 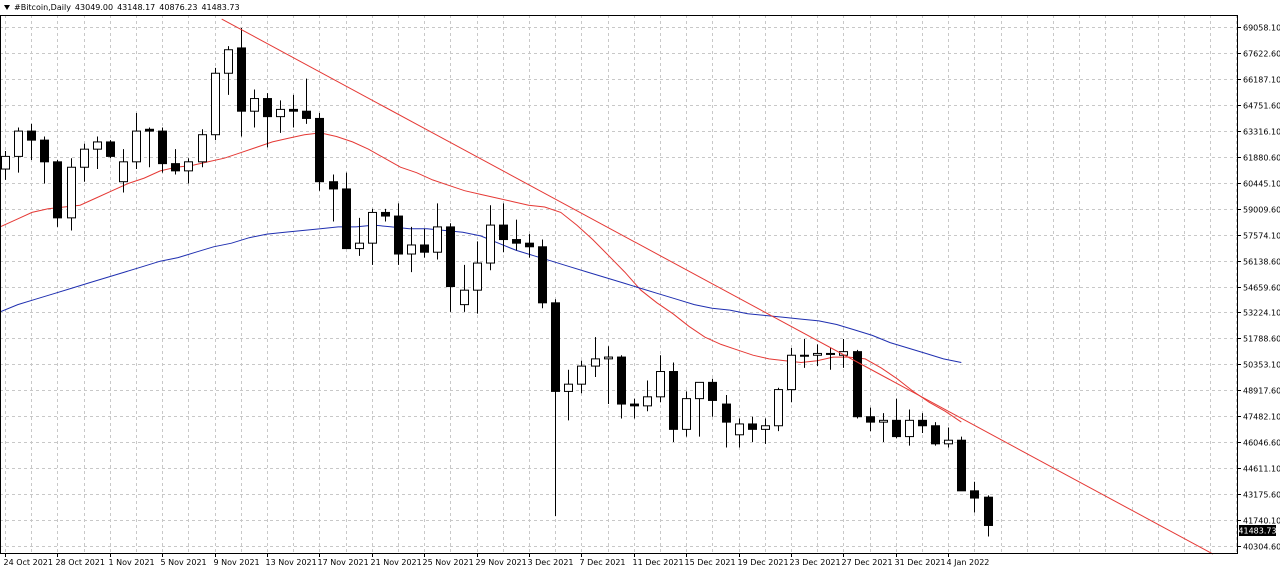 What do you see at coordinates (448, 562) in the screenshot?
I see `x-tick-label: 25 Nov 2021` at bounding box center [448, 562].